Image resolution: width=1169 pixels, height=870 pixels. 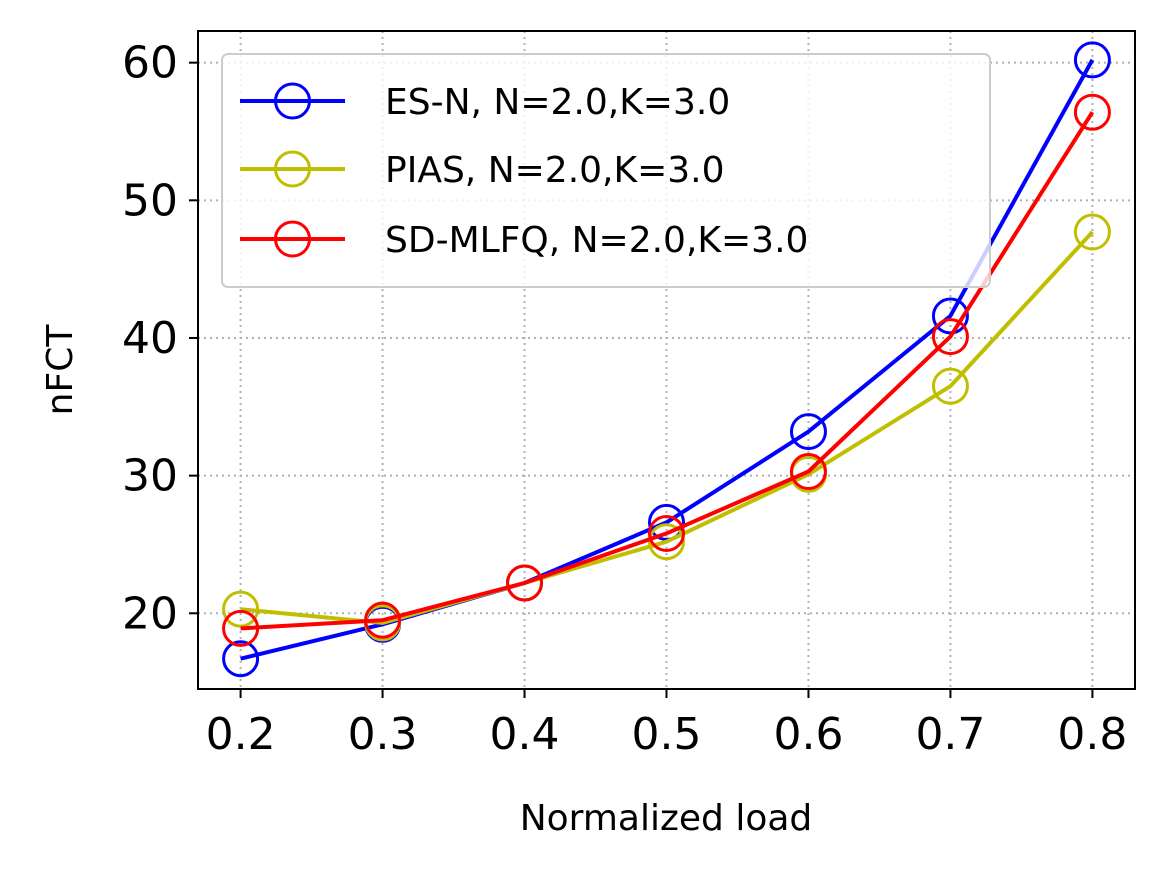 What do you see at coordinates (808, 734) in the screenshot?
I see `x-tick-label: 0.6` at bounding box center [808, 734].